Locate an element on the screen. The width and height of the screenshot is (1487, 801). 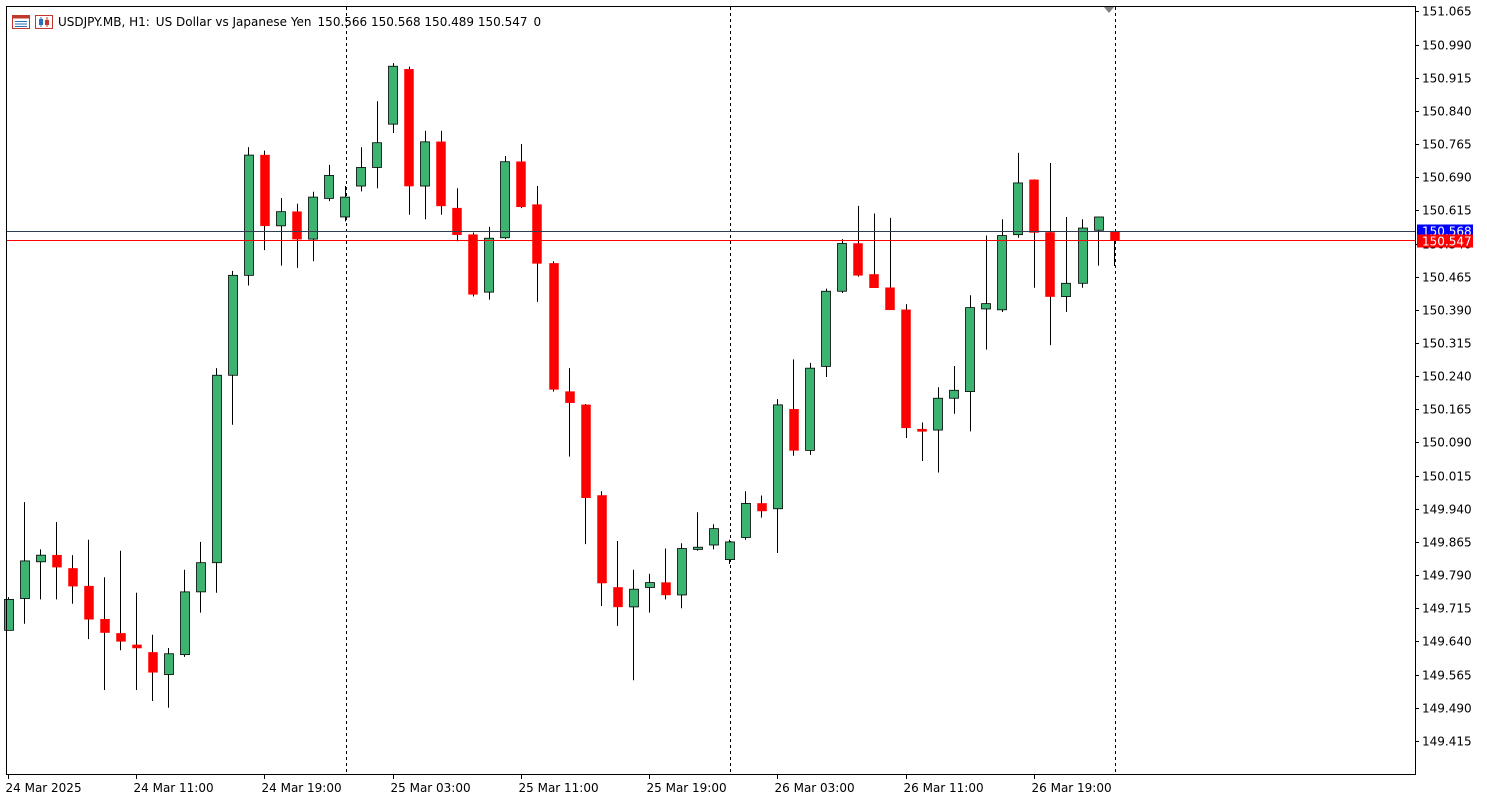
y-tick-label-1: 150.990 is located at coordinates (1447, 46).